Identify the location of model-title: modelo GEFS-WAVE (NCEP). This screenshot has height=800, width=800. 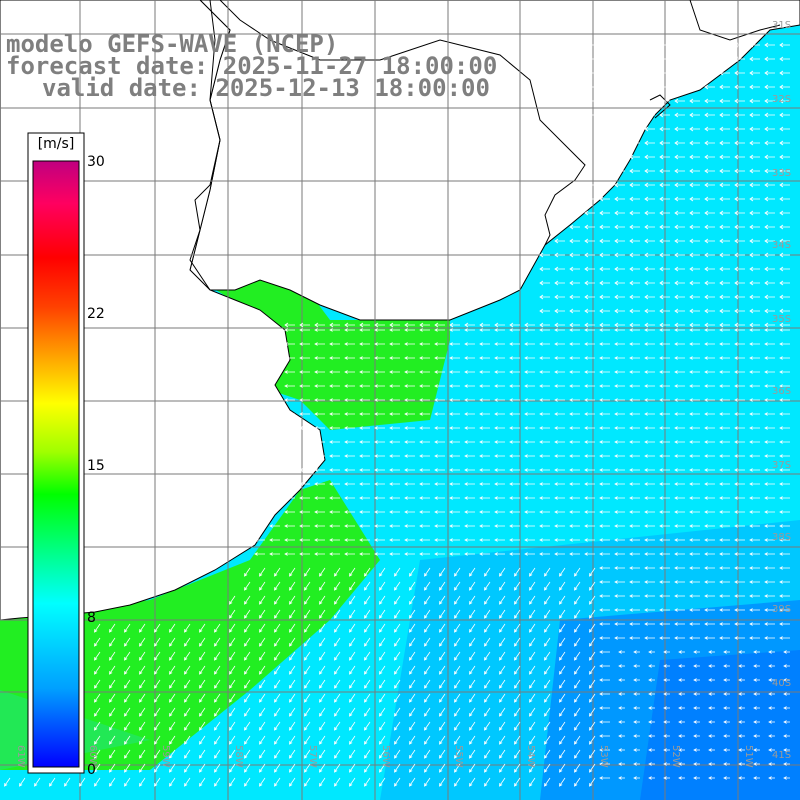
(172, 44).